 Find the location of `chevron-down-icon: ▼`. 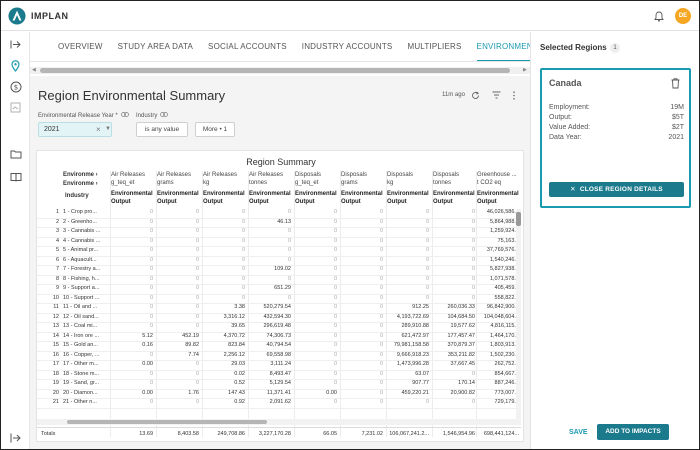

chevron-down-icon: ▼ is located at coordinates (108, 129).